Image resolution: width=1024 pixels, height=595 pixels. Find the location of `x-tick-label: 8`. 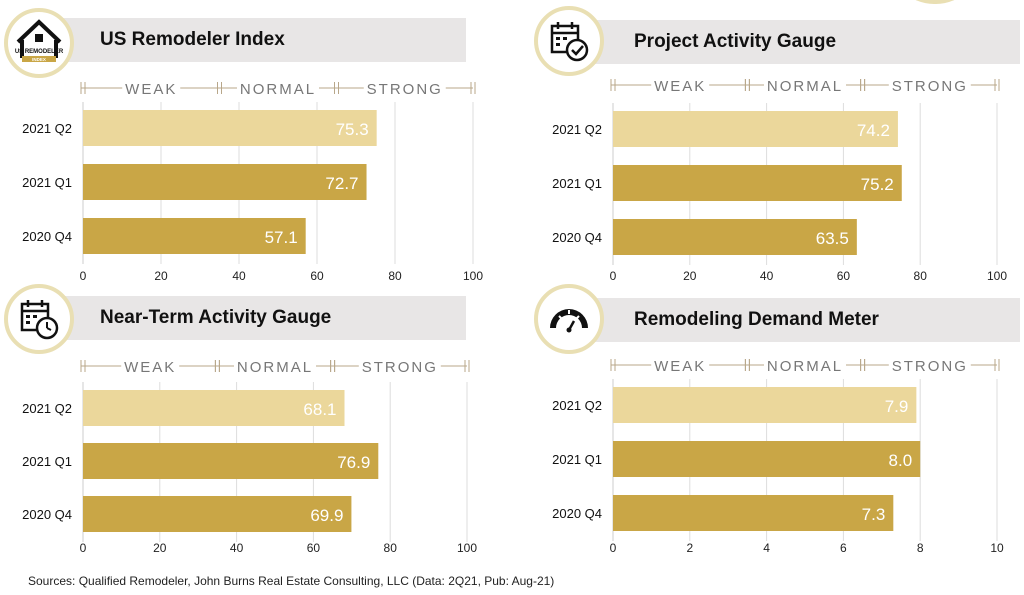

x-tick-label: 8 is located at coordinates (920, 548).